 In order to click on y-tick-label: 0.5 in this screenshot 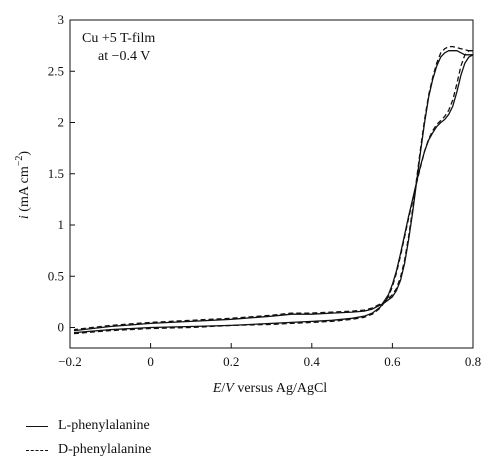, I will do `click(56, 275)`.